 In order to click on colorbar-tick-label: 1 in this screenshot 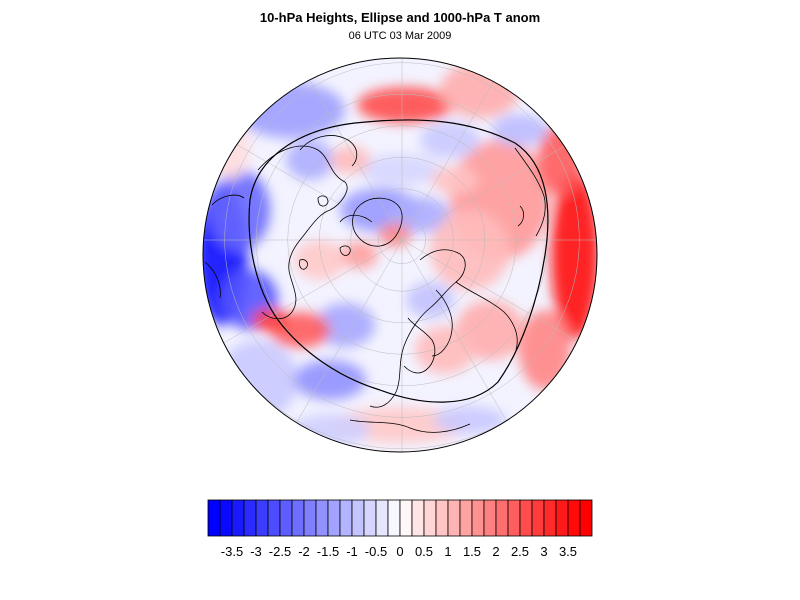, I will do `click(447, 551)`.